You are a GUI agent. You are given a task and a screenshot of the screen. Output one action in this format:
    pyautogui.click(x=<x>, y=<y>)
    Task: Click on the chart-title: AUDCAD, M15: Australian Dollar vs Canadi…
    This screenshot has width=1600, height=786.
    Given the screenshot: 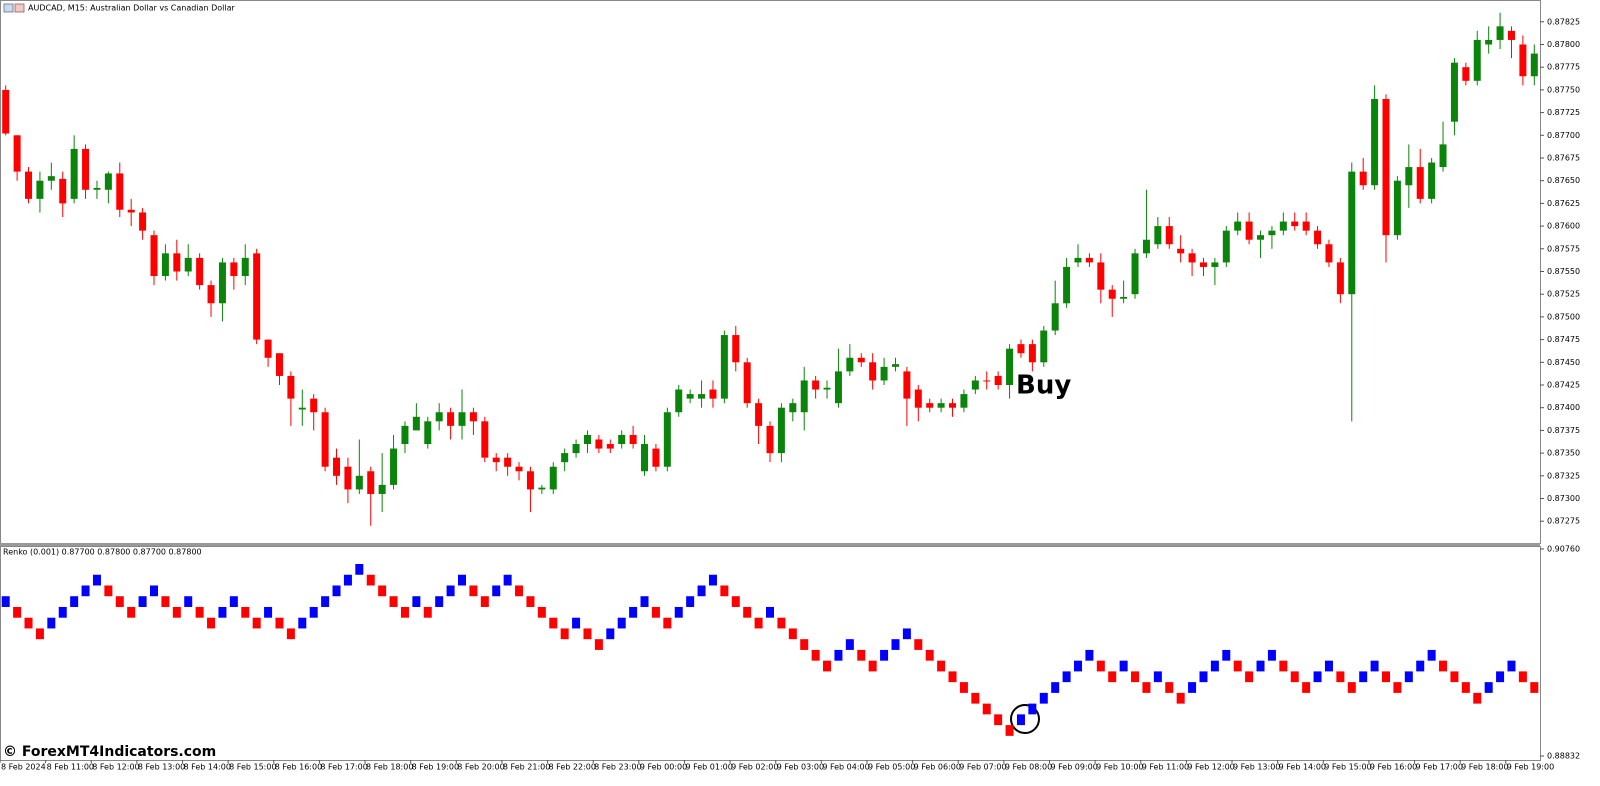 What is the action you would take?
    pyautogui.click(x=131, y=8)
    